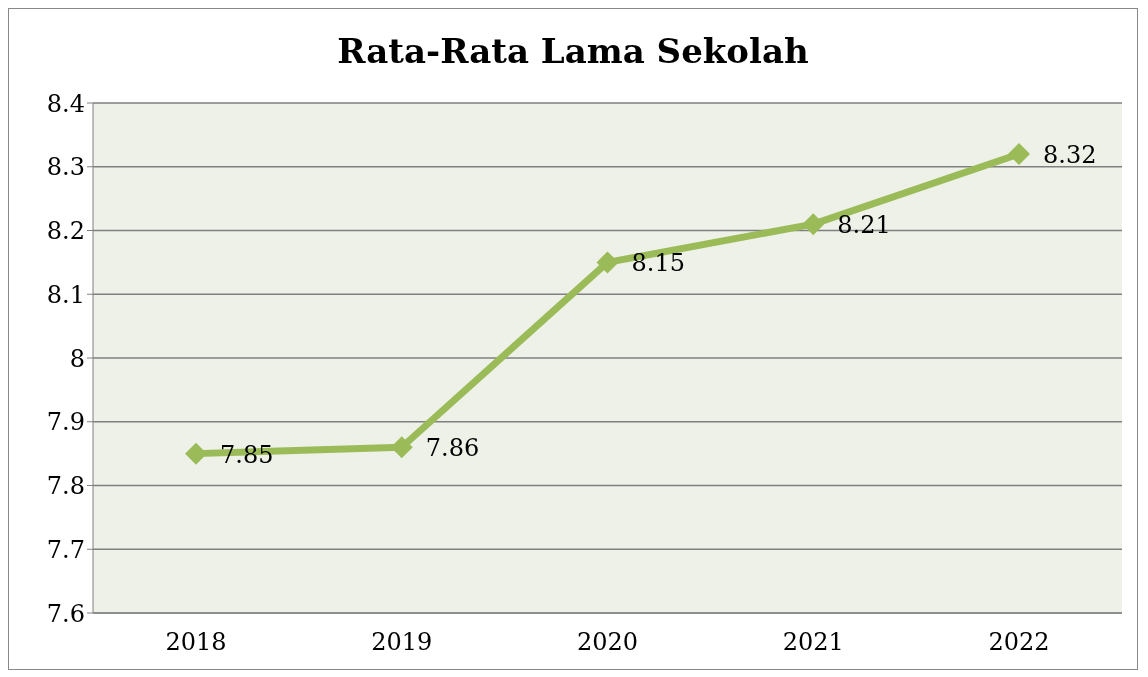 The height and width of the screenshot is (677, 1148). What do you see at coordinates (77, 358) in the screenshot?
I see `y-tick-label: 8` at bounding box center [77, 358].